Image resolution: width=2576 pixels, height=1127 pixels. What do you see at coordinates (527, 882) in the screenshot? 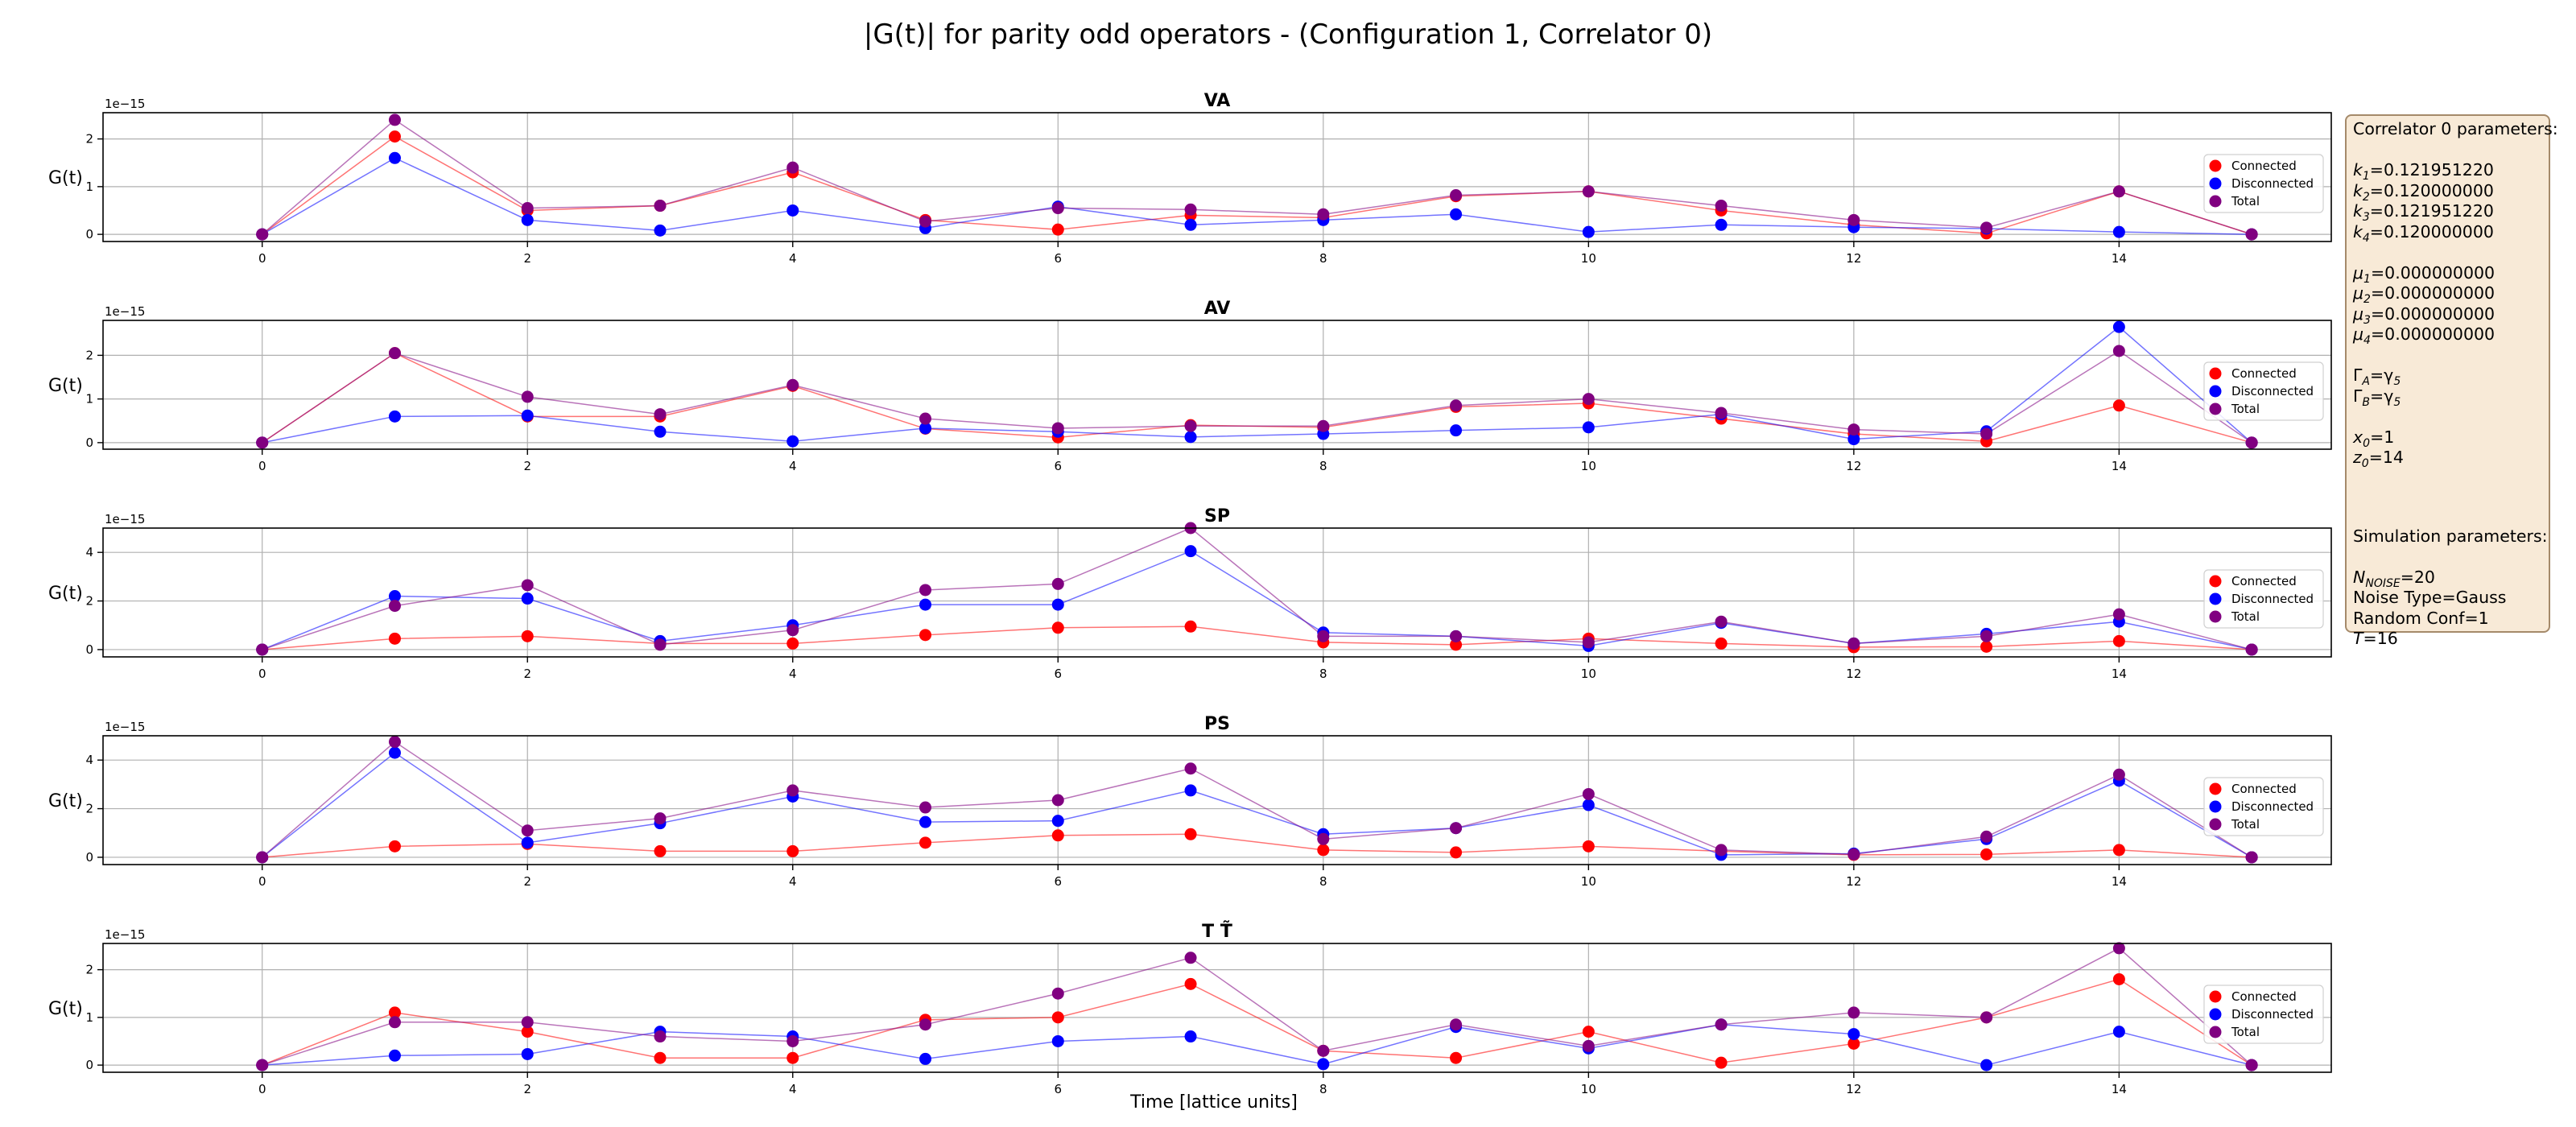
I see `x-tick-label: 2` at bounding box center [527, 882].